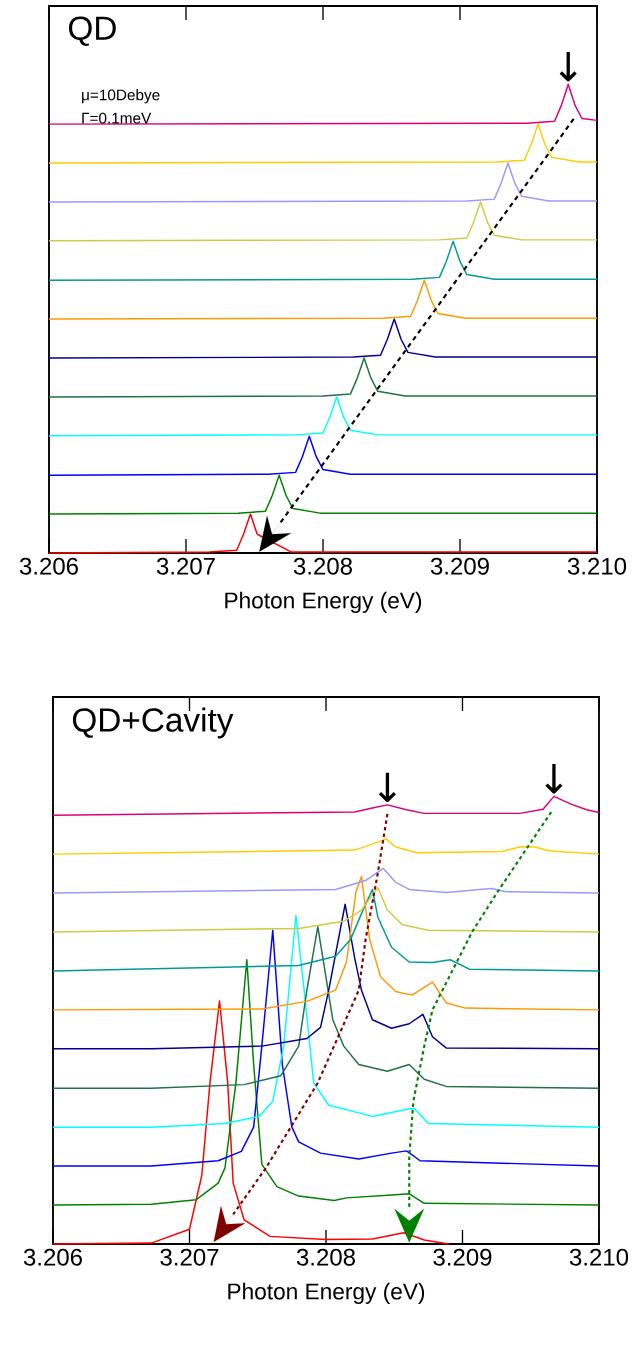 This screenshot has height=1349, width=635. Describe the element at coordinates (117, 118) in the screenshot. I see `annotation: Γ=0.1meV` at that location.